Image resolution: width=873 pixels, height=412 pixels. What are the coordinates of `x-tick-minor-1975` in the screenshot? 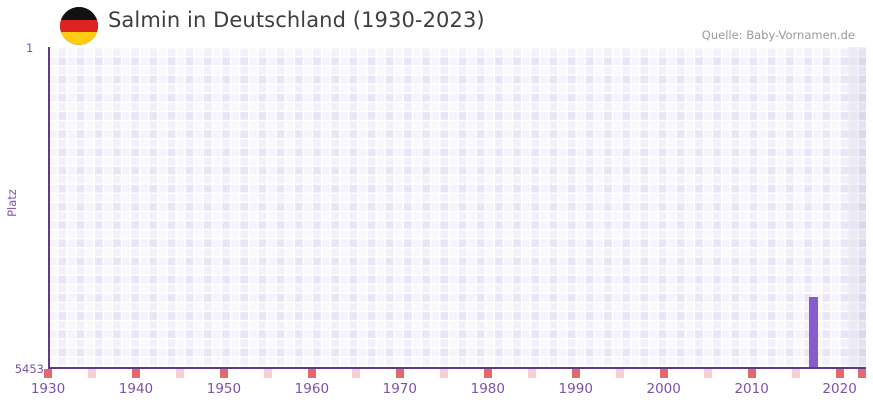 It's located at (443, 373).